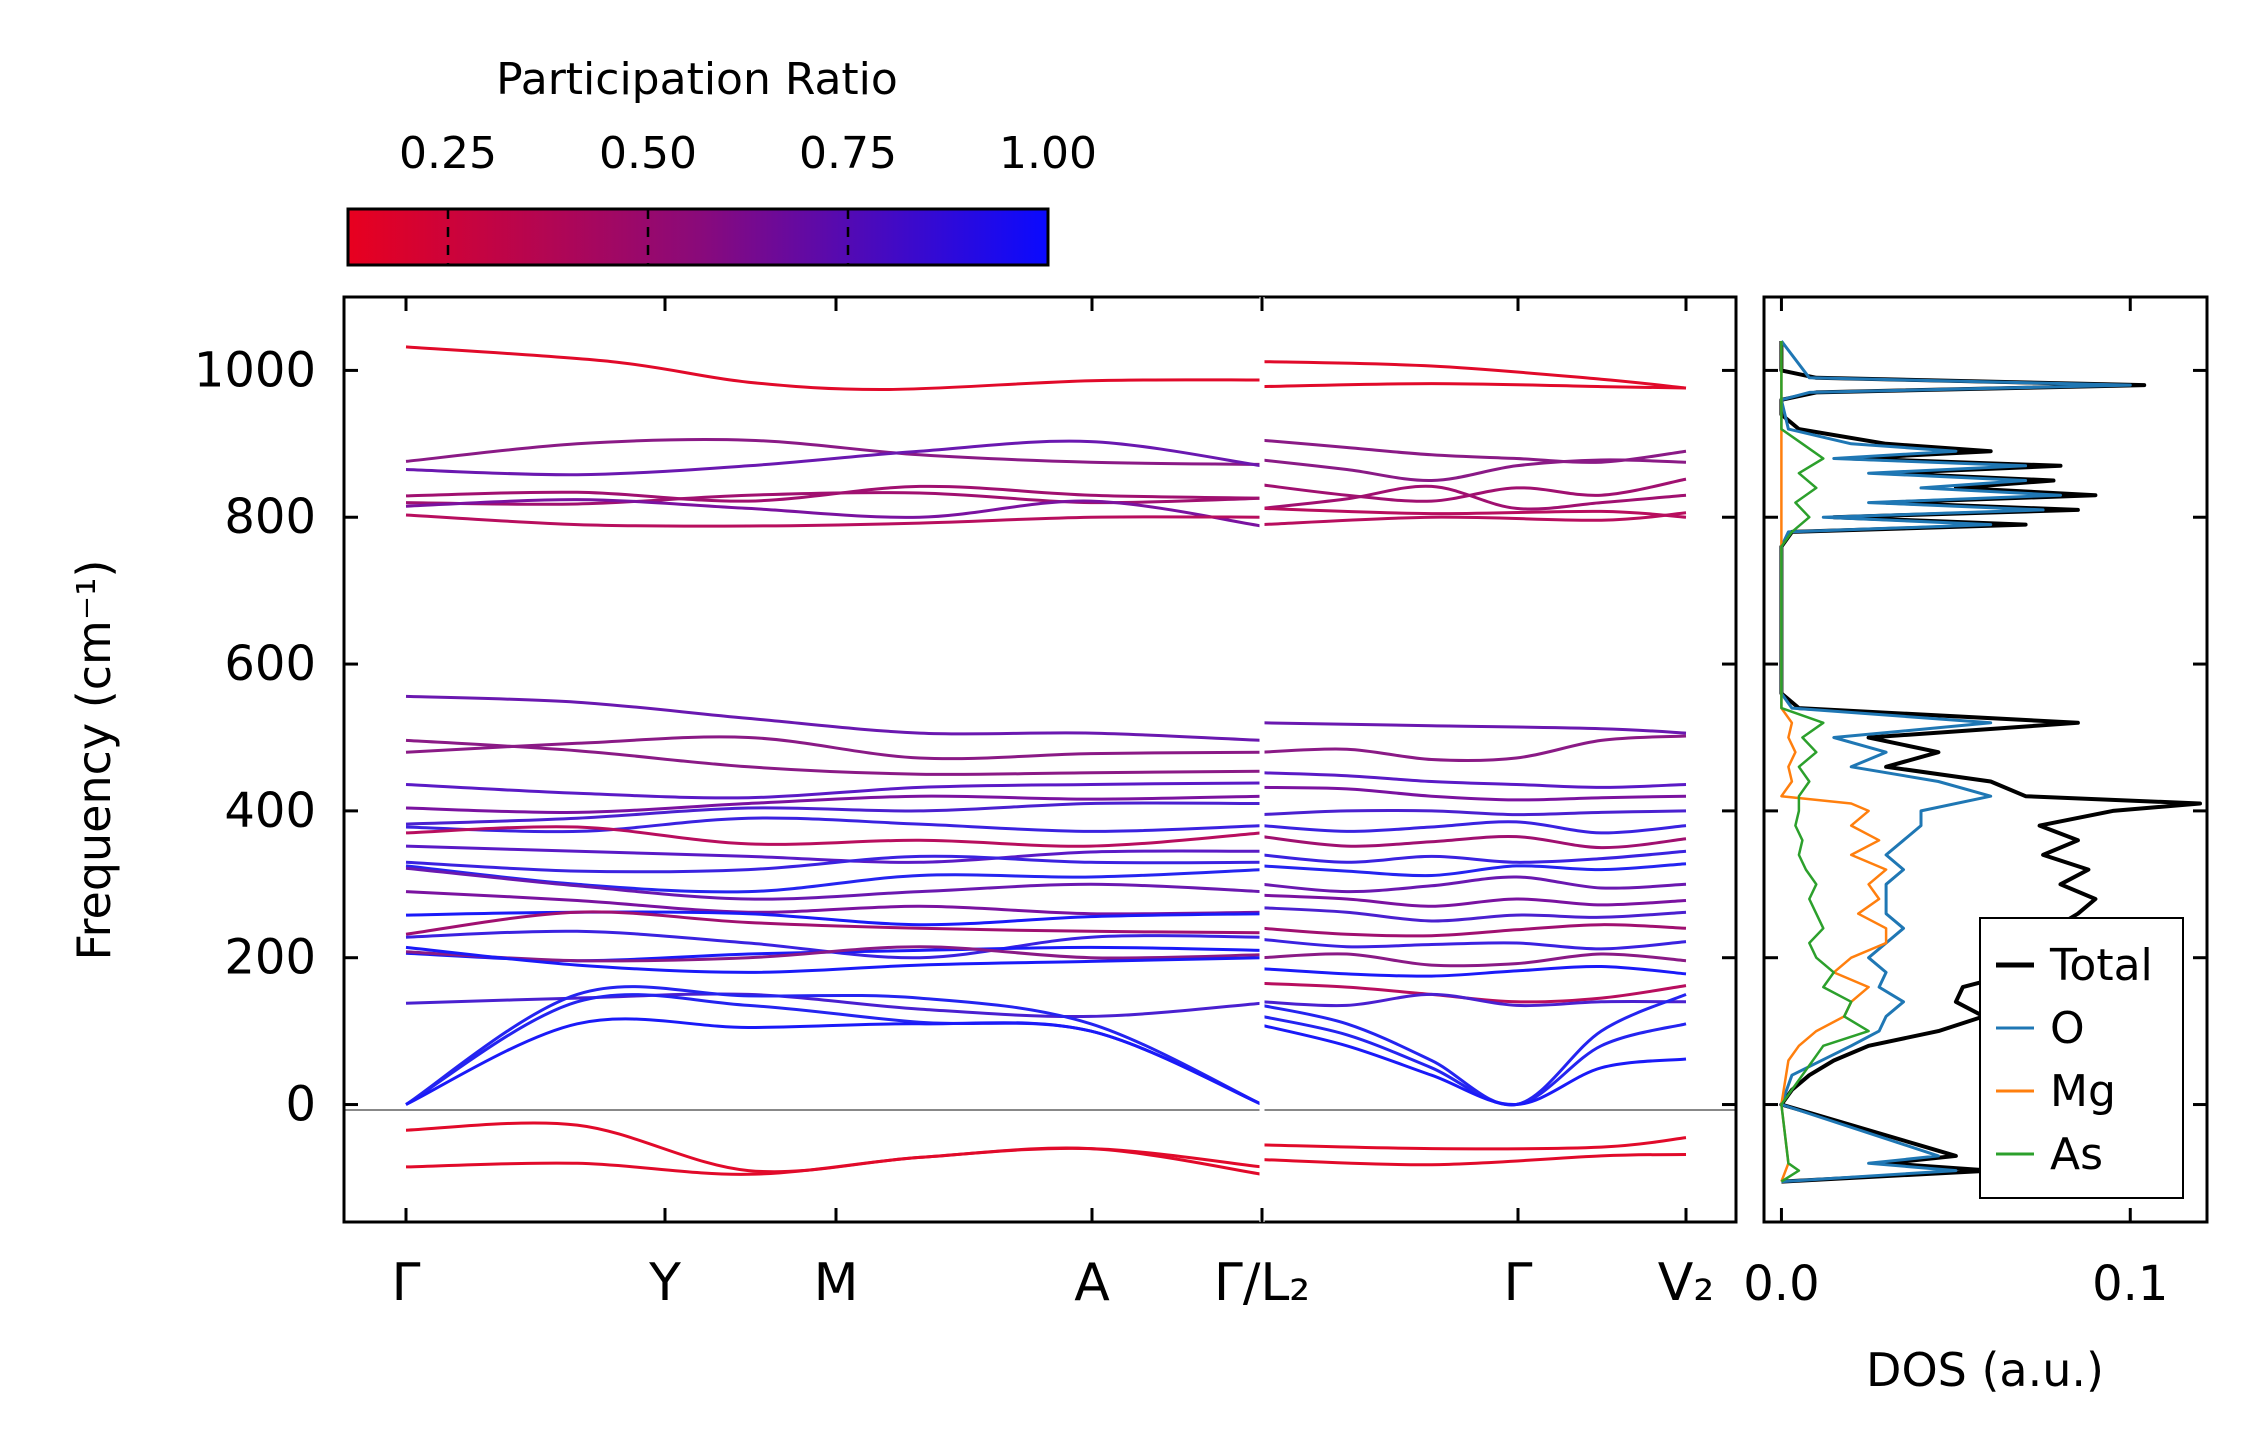 The width and height of the screenshot is (2259, 1455). What do you see at coordinates (270, 958) in the screenshot?
I see `y-tick-label: 200` at bounding box center [270, 958].